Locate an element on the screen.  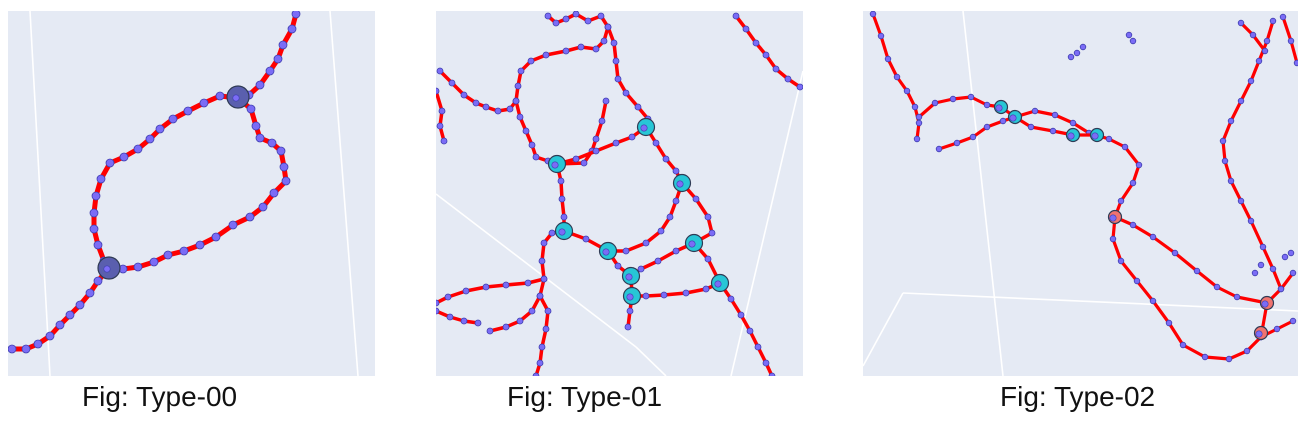
figure-caption-type-00: Fig: Type-00 is located at coordinates (160, 396).